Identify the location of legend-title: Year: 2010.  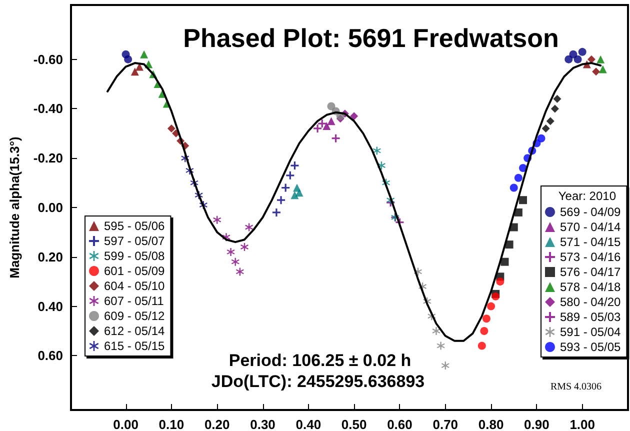
(587, 196).